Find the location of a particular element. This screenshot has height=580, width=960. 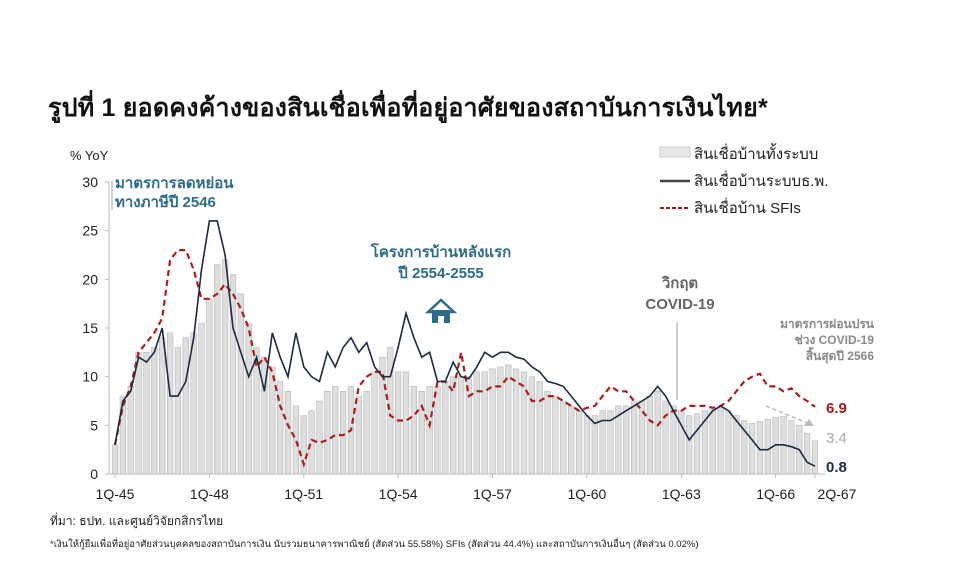

annotation-tax-measure: มาตรการลดหย่อน is located at coordinates (174, 183).